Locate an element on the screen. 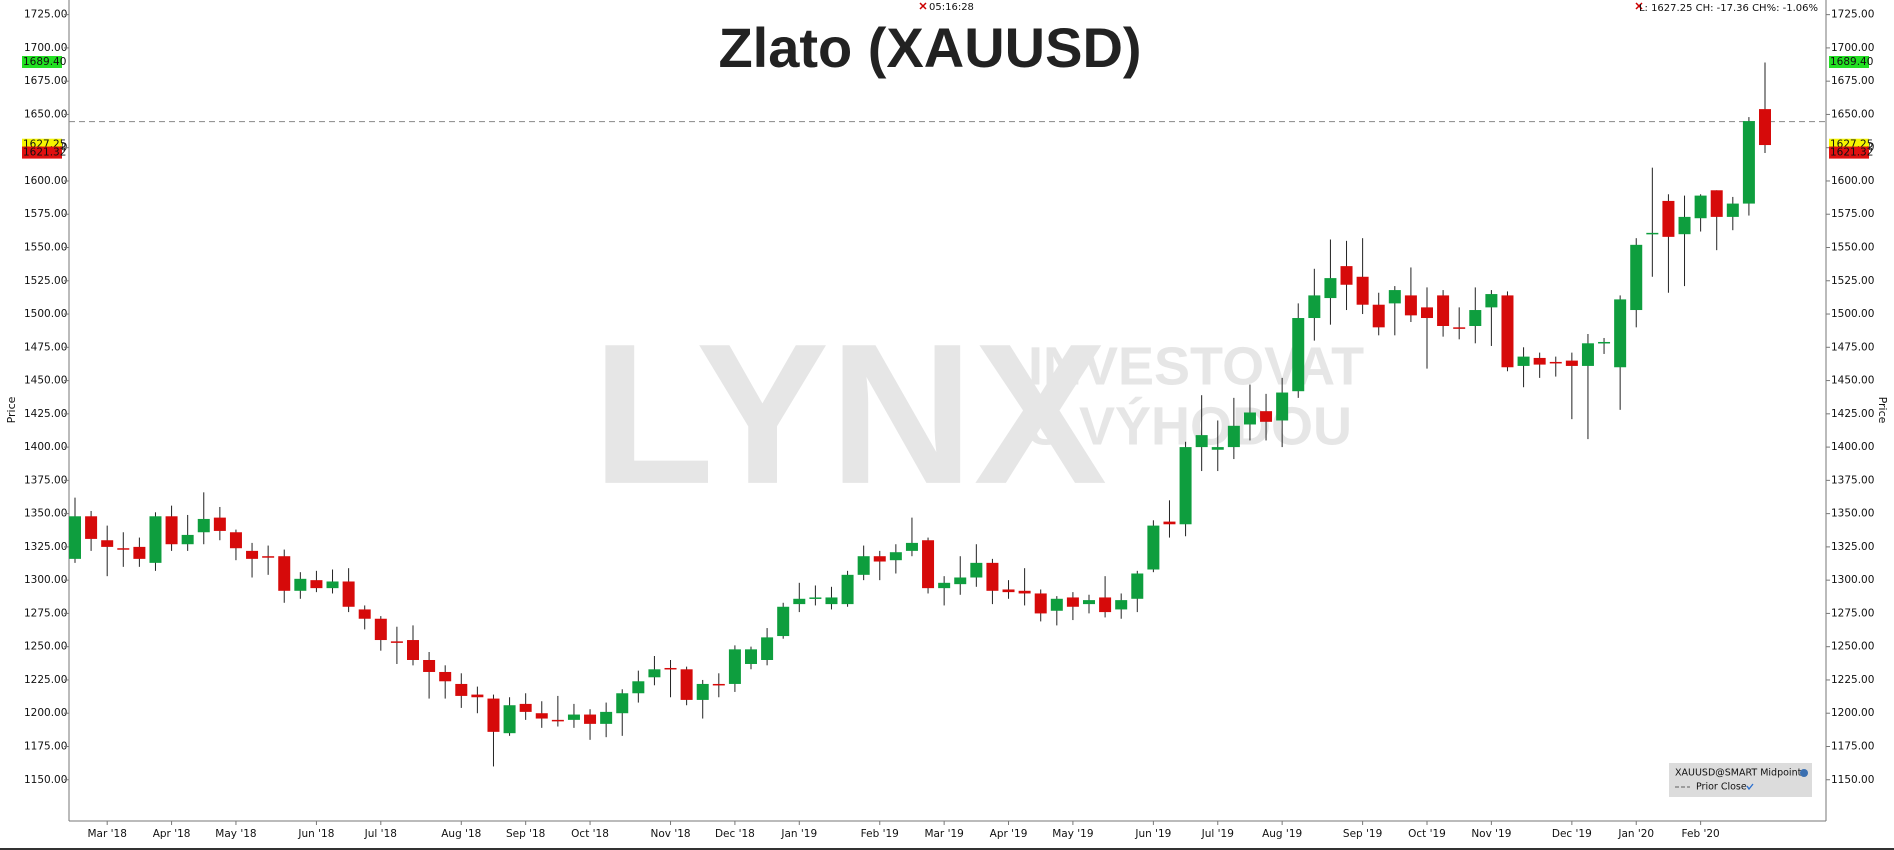 This screenshot has width=1894, height=850. legend-box is located at coordinates (1740, 780).